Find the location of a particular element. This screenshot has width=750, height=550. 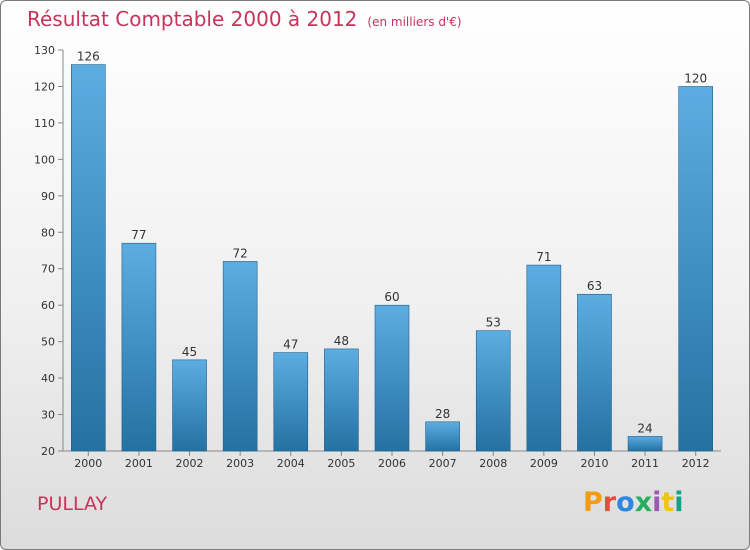

bar-2012 is located at coordinates (695, 269).